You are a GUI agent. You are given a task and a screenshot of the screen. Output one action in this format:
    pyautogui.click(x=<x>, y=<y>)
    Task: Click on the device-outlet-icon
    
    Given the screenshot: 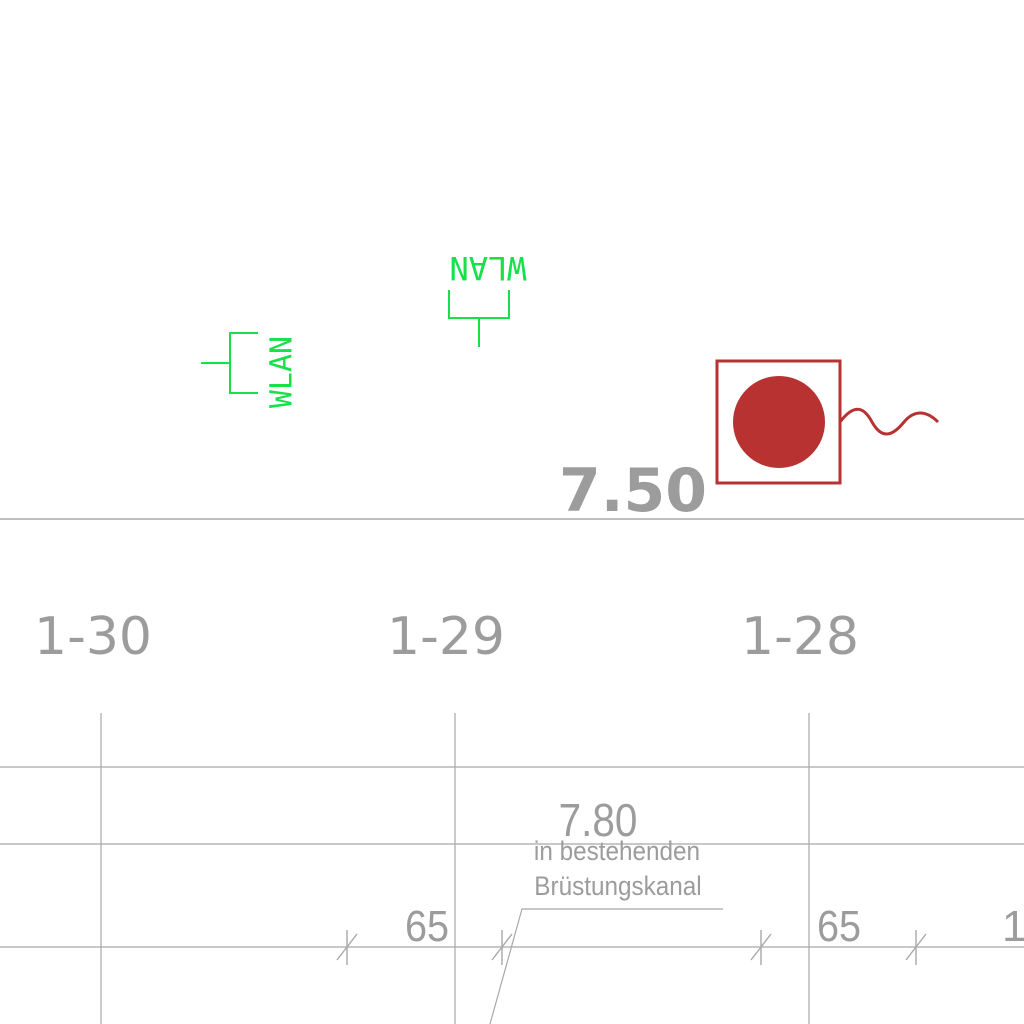 What is the action you would take?
    pyautogui.click(x=827, y=422)
    